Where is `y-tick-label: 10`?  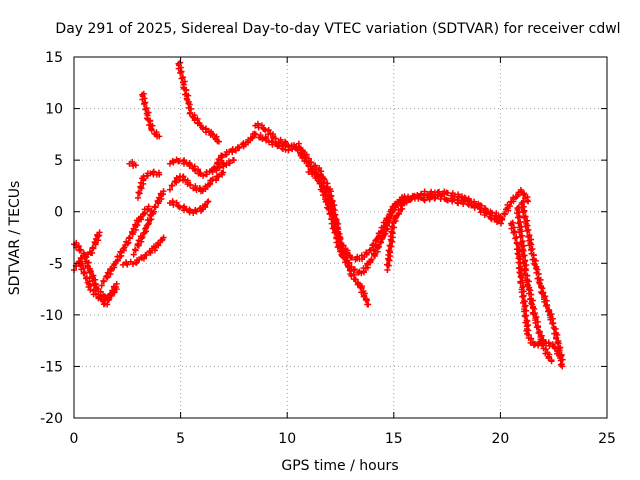 y-tick-label: 10 is located at coordinates (54, 110).